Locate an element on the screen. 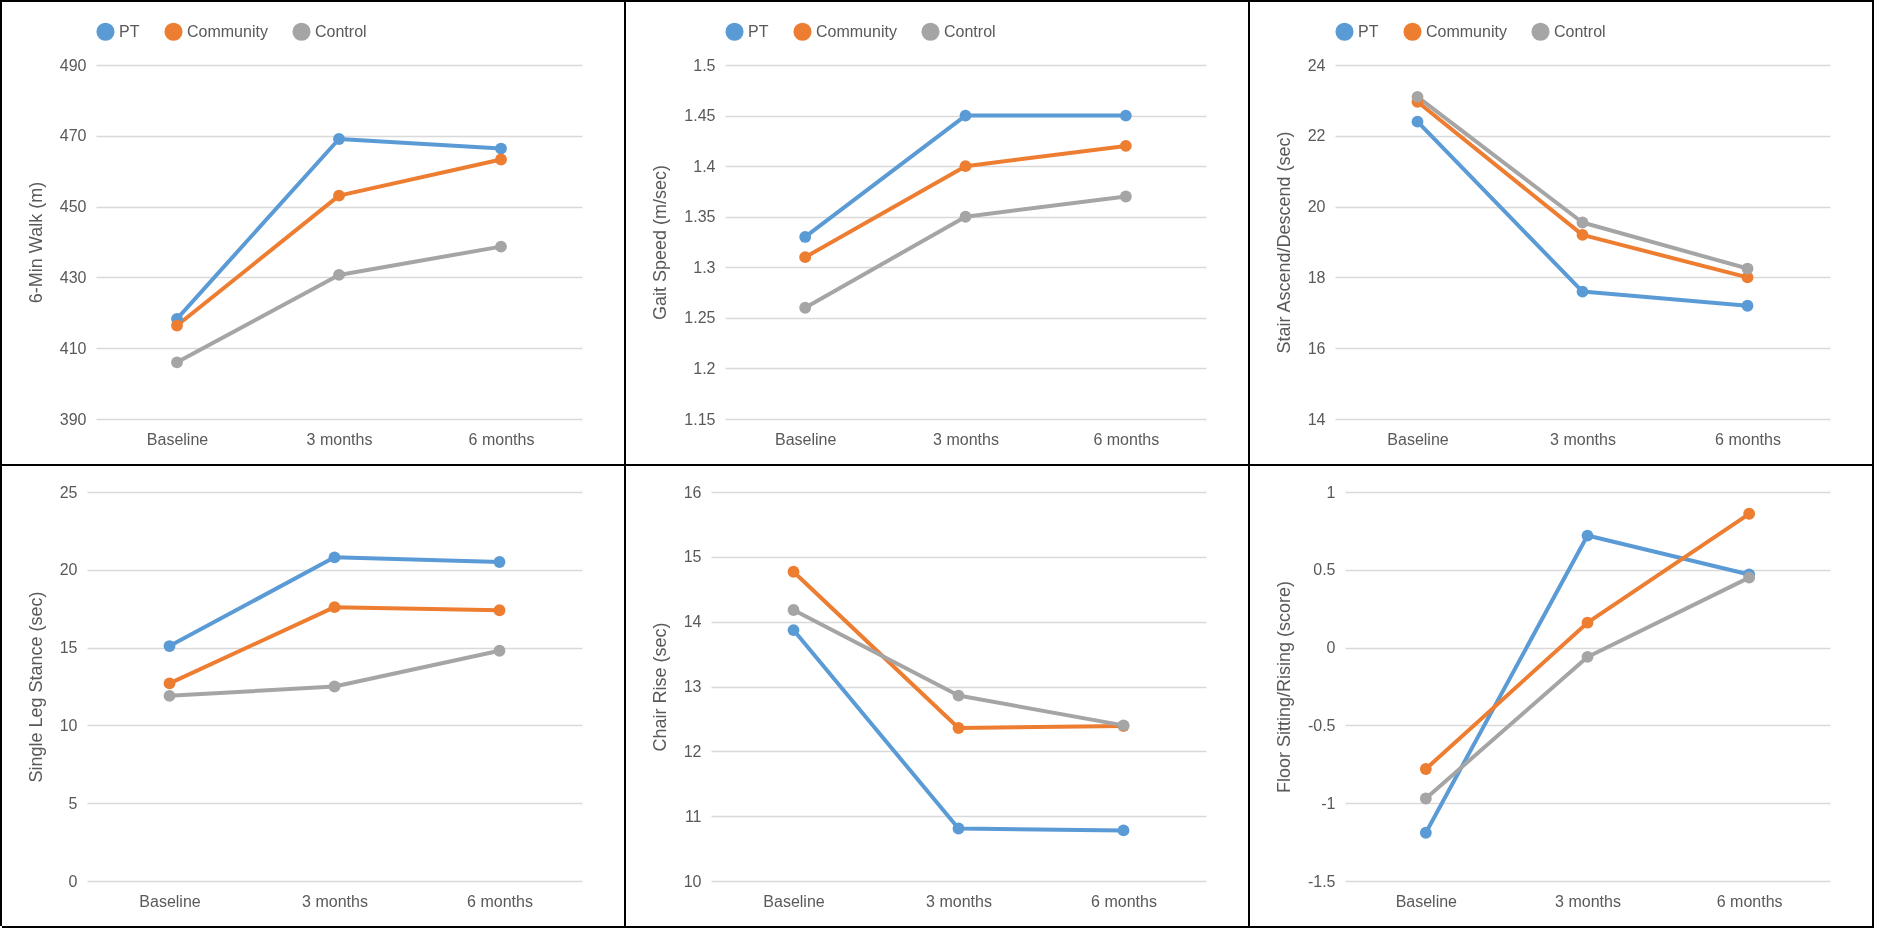  y-tick-label: 430 is located at coordinates (73, 277).